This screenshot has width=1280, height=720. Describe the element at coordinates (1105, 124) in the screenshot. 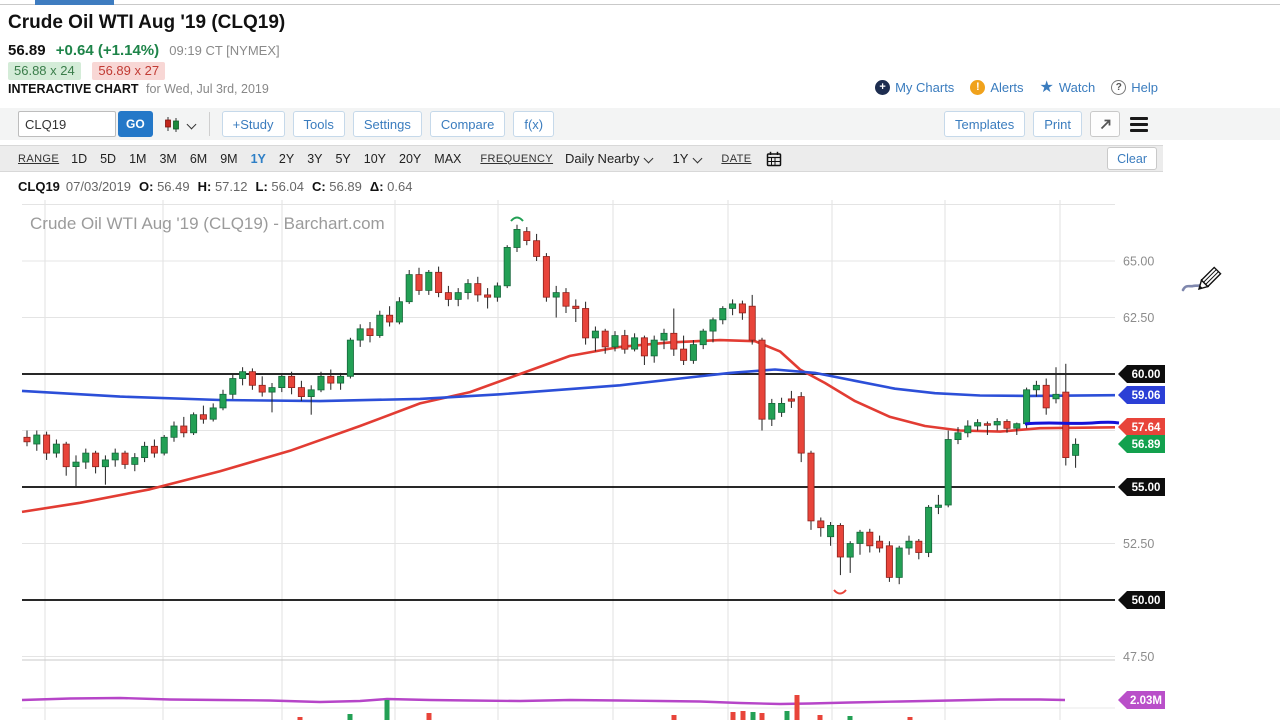

I see `popout-button` at that location.